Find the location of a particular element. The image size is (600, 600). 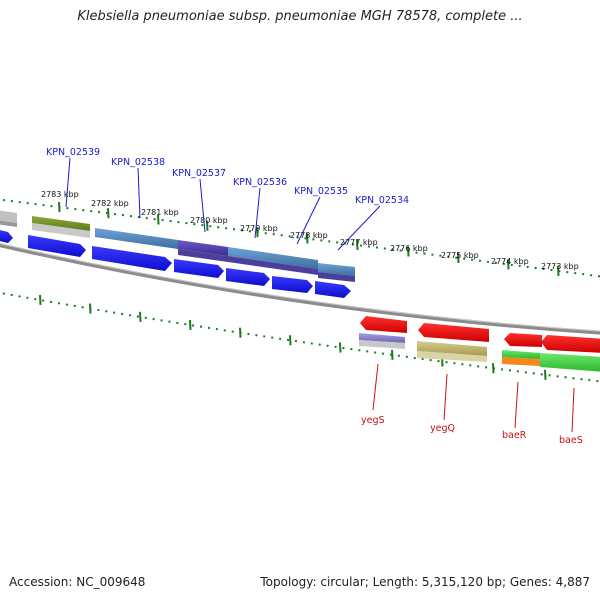

scale-label: 2774 kbp is located at coordinates (510, 261).